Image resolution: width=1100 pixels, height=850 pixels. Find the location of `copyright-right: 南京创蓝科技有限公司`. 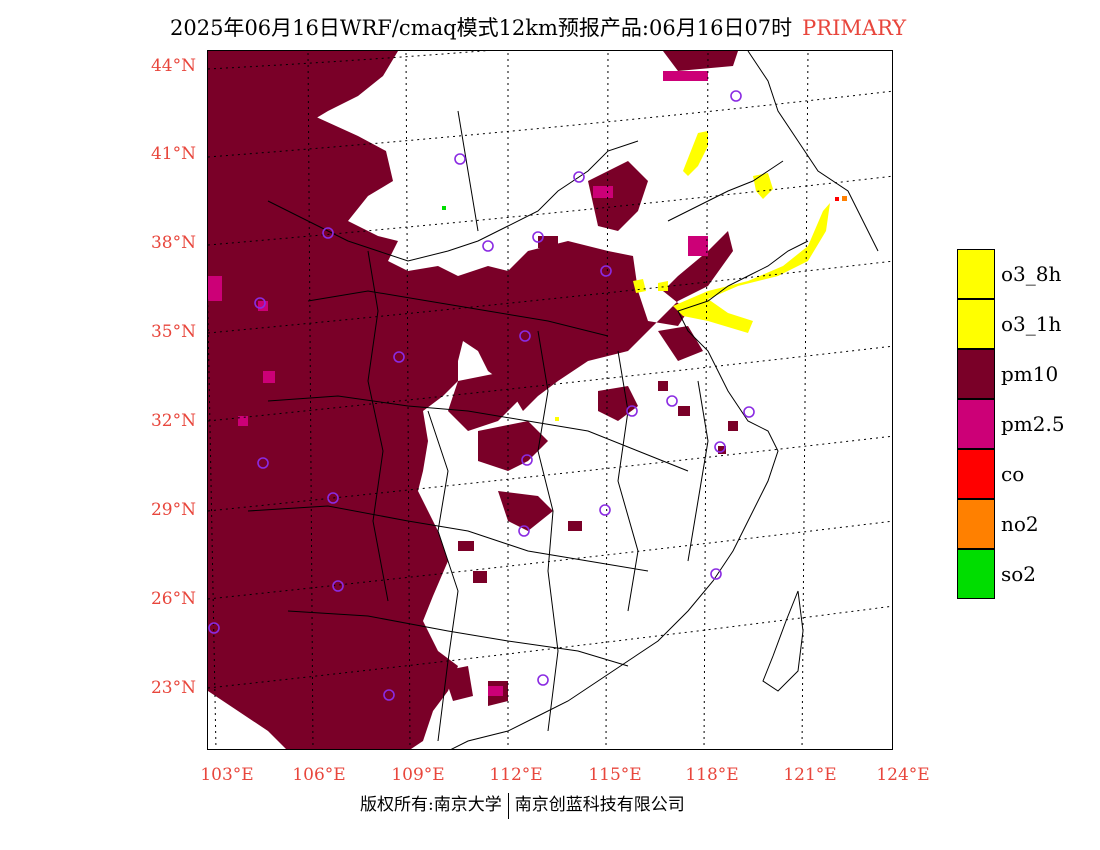

copyright-right: 南京创蓝科技有限公司 is located at coordinates (599, 805).